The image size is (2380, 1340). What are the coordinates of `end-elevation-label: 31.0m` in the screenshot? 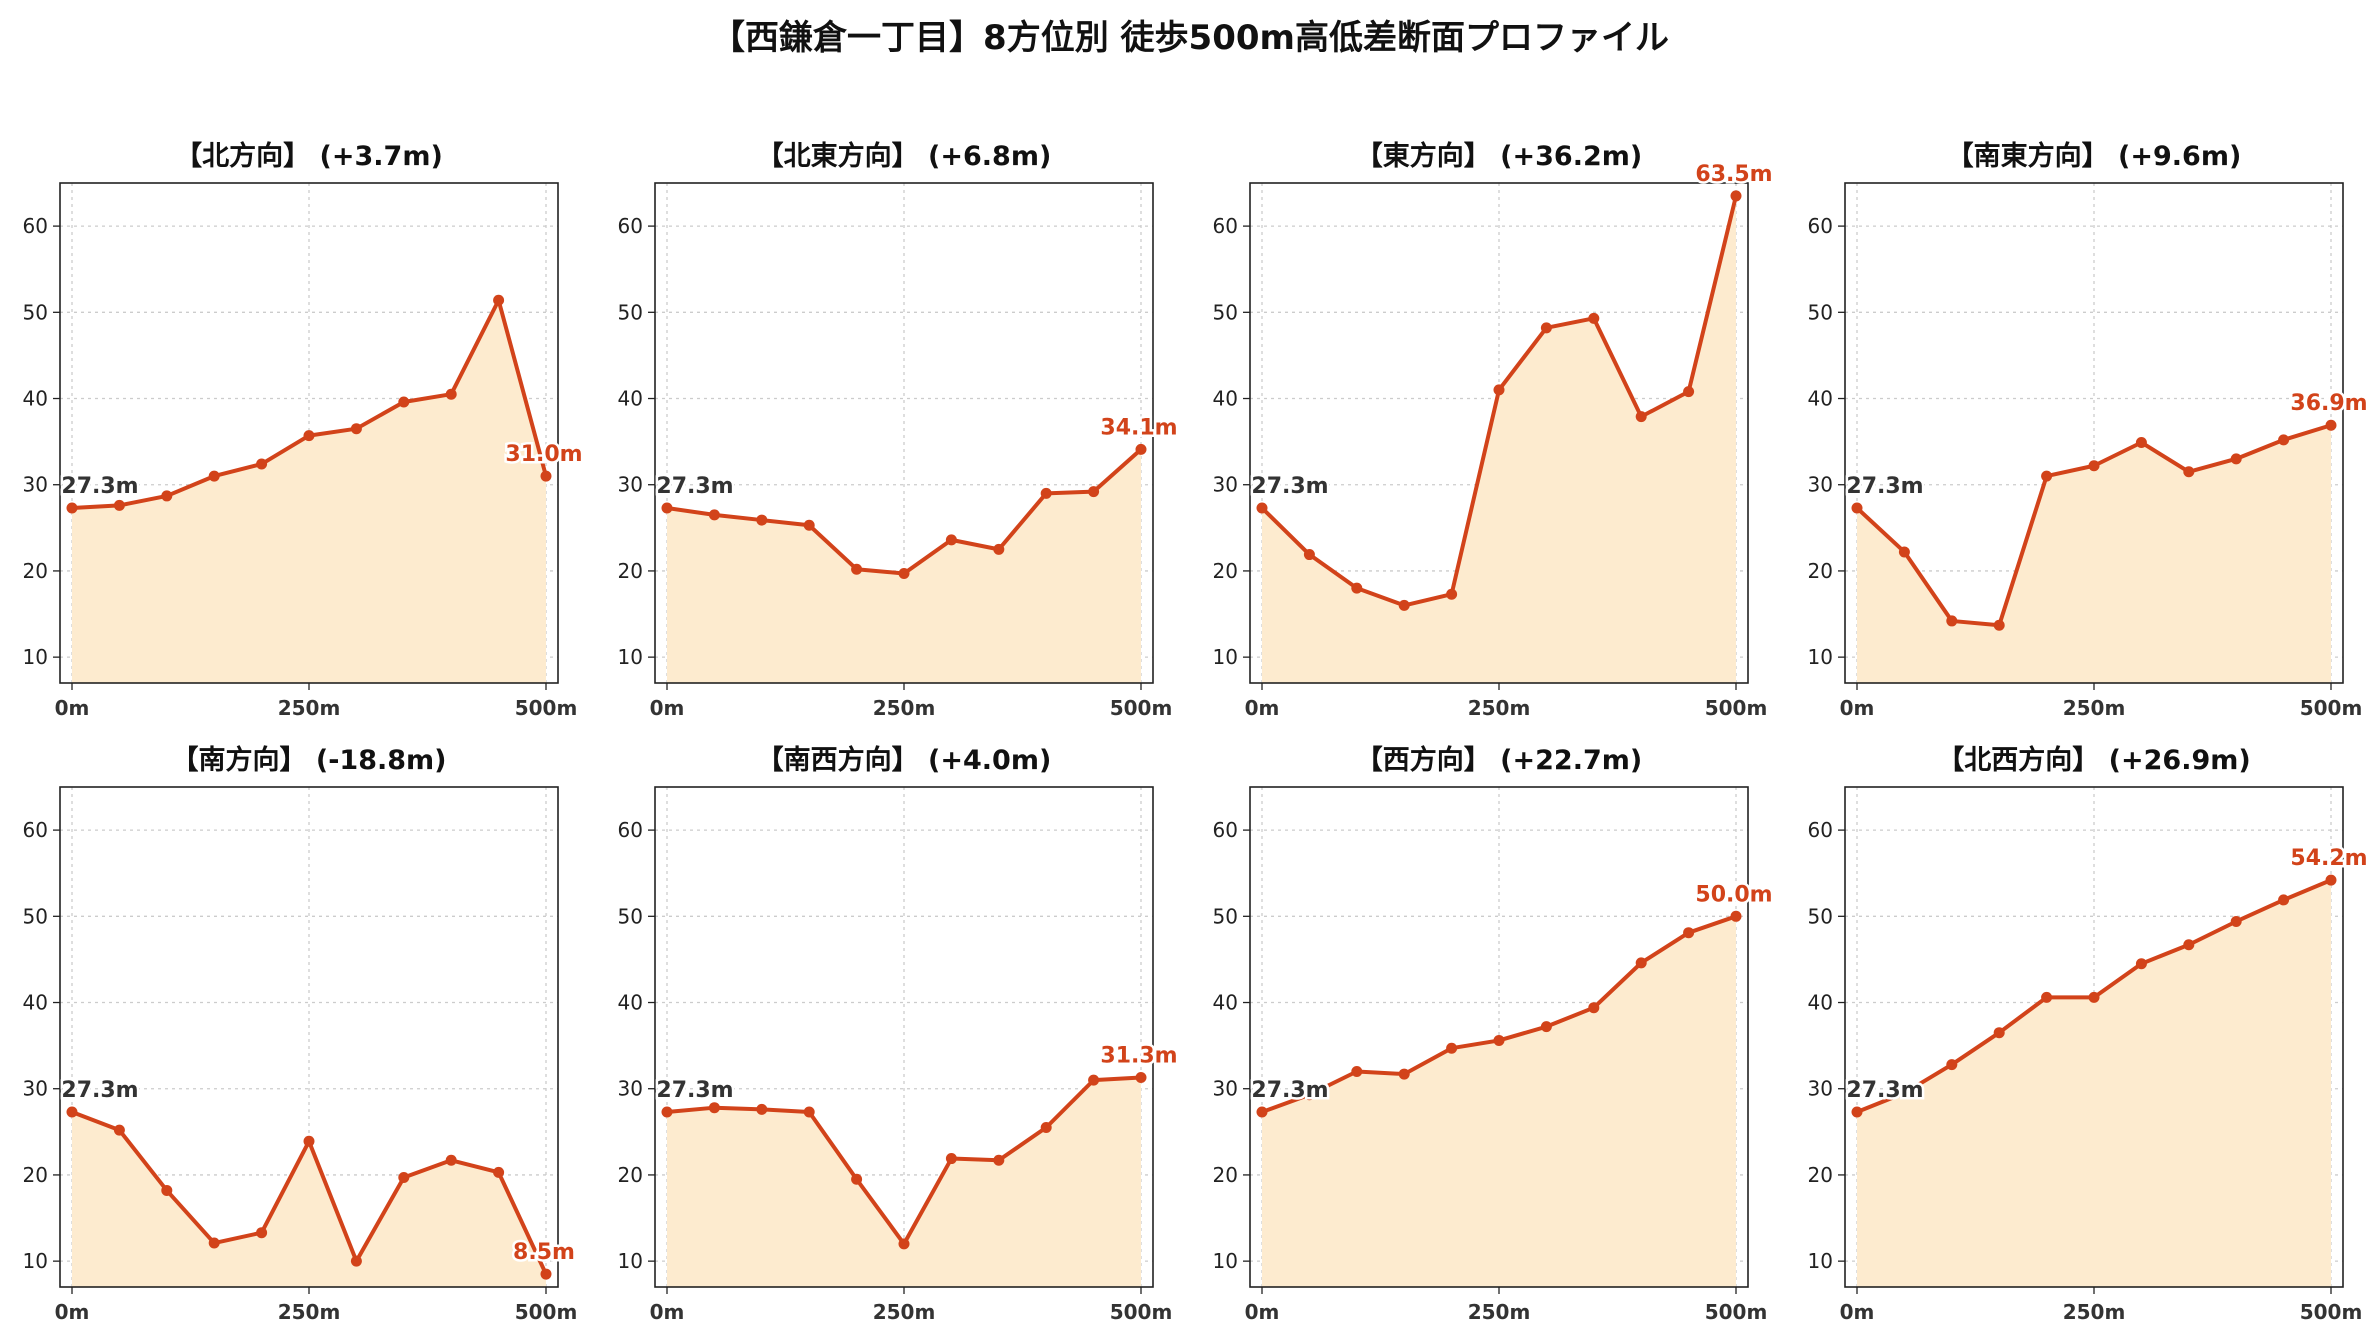 It's located at (543, 454).